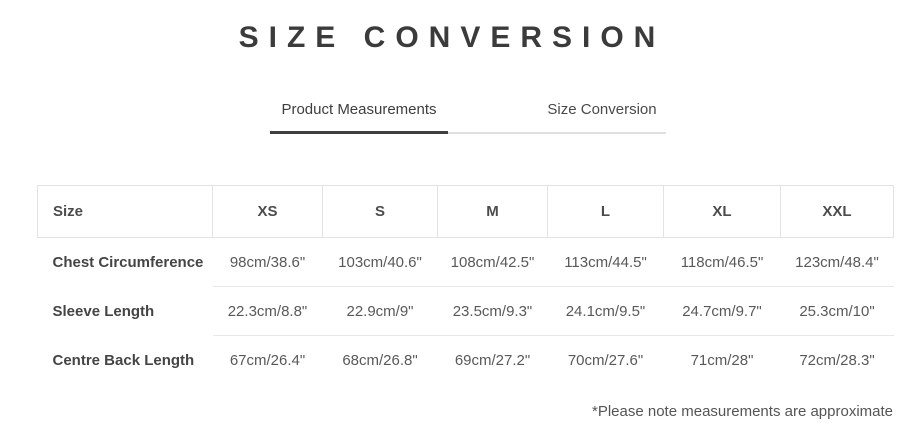 This screenshot has width=904, height=435. I want to click on header-cell-xs: XS, so click(267, 211).